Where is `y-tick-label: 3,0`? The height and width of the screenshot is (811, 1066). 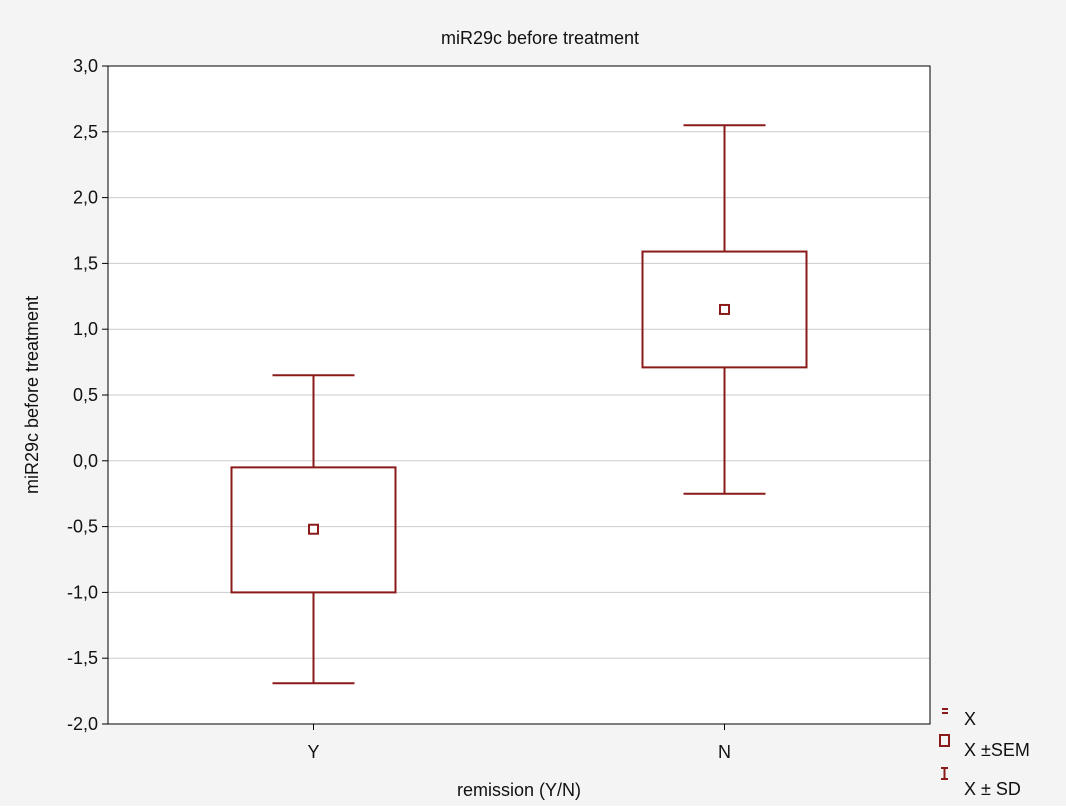
y-tick-label: 3,0 is located at coordinates (85, 66).